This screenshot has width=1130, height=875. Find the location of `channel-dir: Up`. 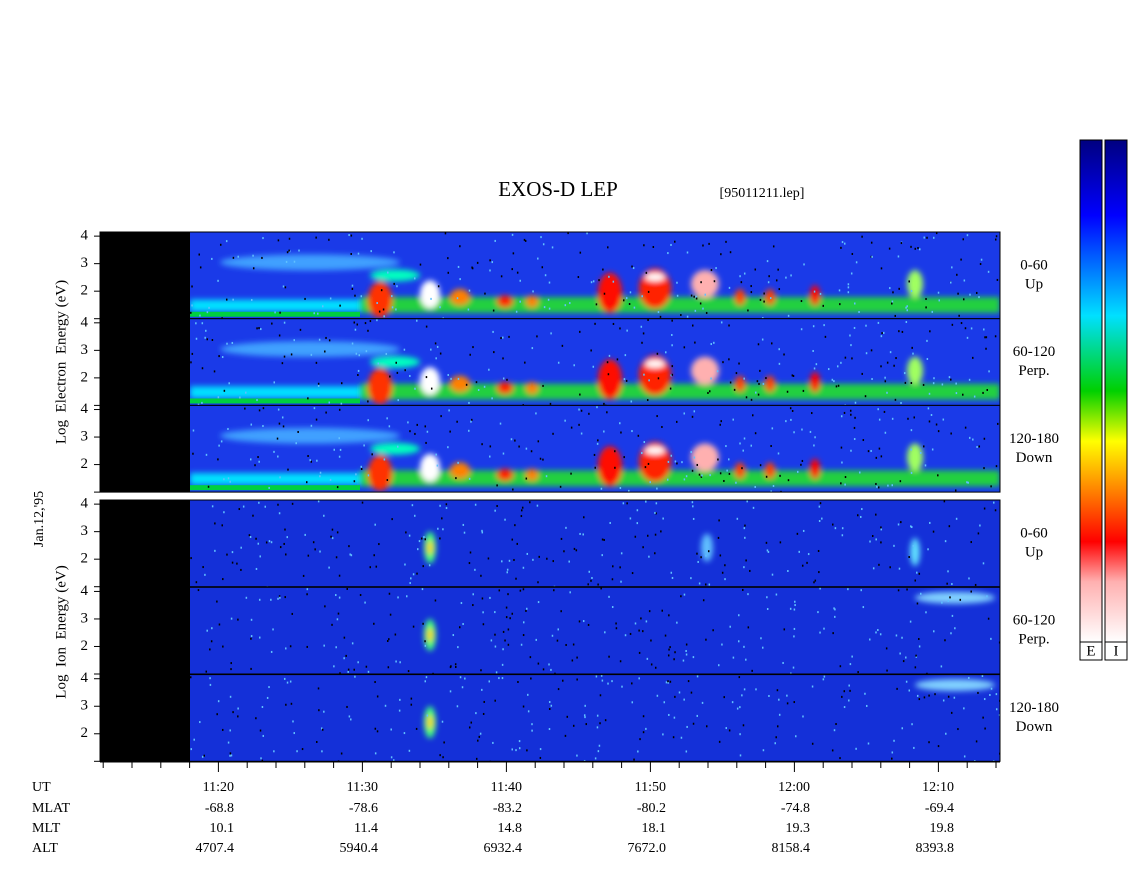

channel-dir: Up is located at coordinates (1034, 552).